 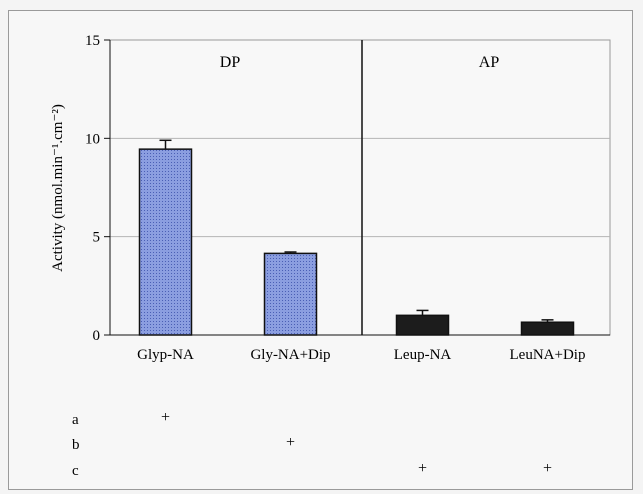 What do you see at coordinates (165, 355) in the screenshot?
I see `x-tick-label: Glyp-NA` at bounding box center [165, 355].